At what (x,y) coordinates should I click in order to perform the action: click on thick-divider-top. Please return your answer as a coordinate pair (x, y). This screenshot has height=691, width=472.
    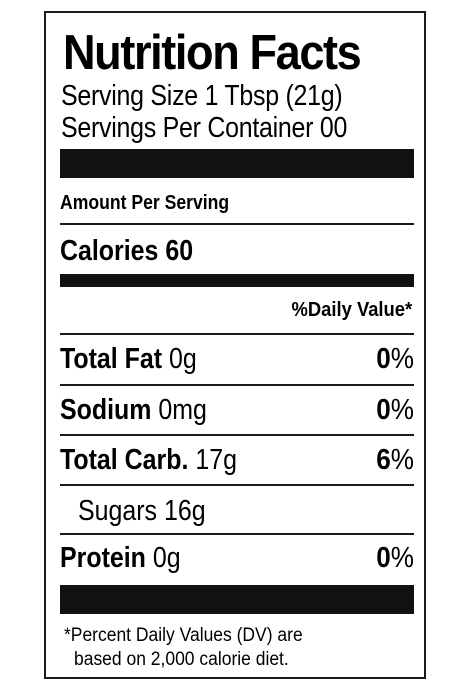
    Looking at the image, I should click on (237, 163).